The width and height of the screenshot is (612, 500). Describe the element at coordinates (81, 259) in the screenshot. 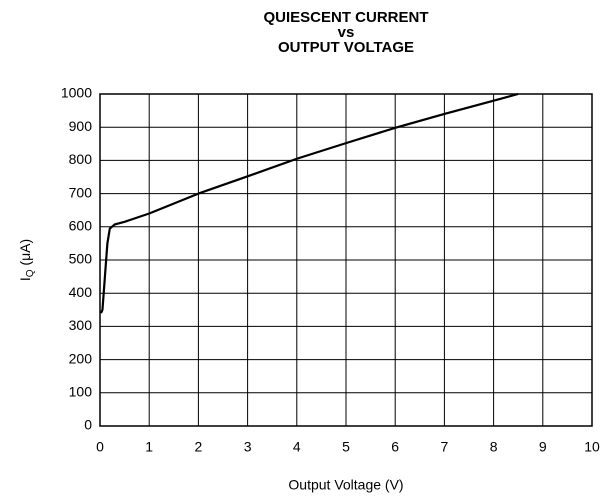

I see `y-tick-label: 500` at that location.